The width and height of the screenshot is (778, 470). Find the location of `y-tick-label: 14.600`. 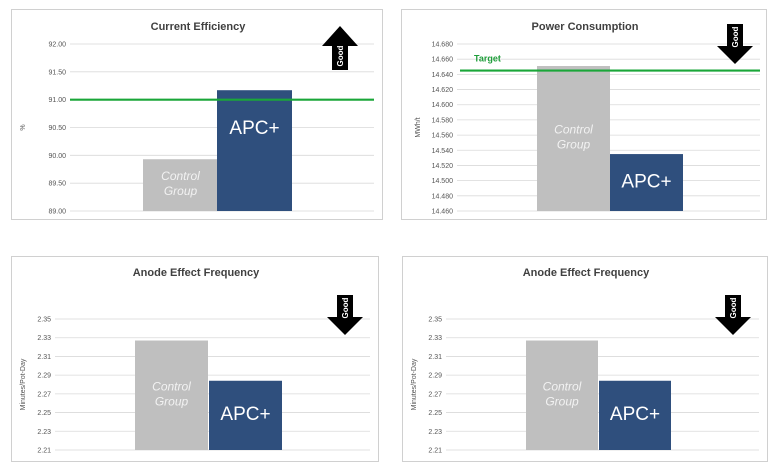

y-tick-label: 14.600 is located at coordinates (443, 105).